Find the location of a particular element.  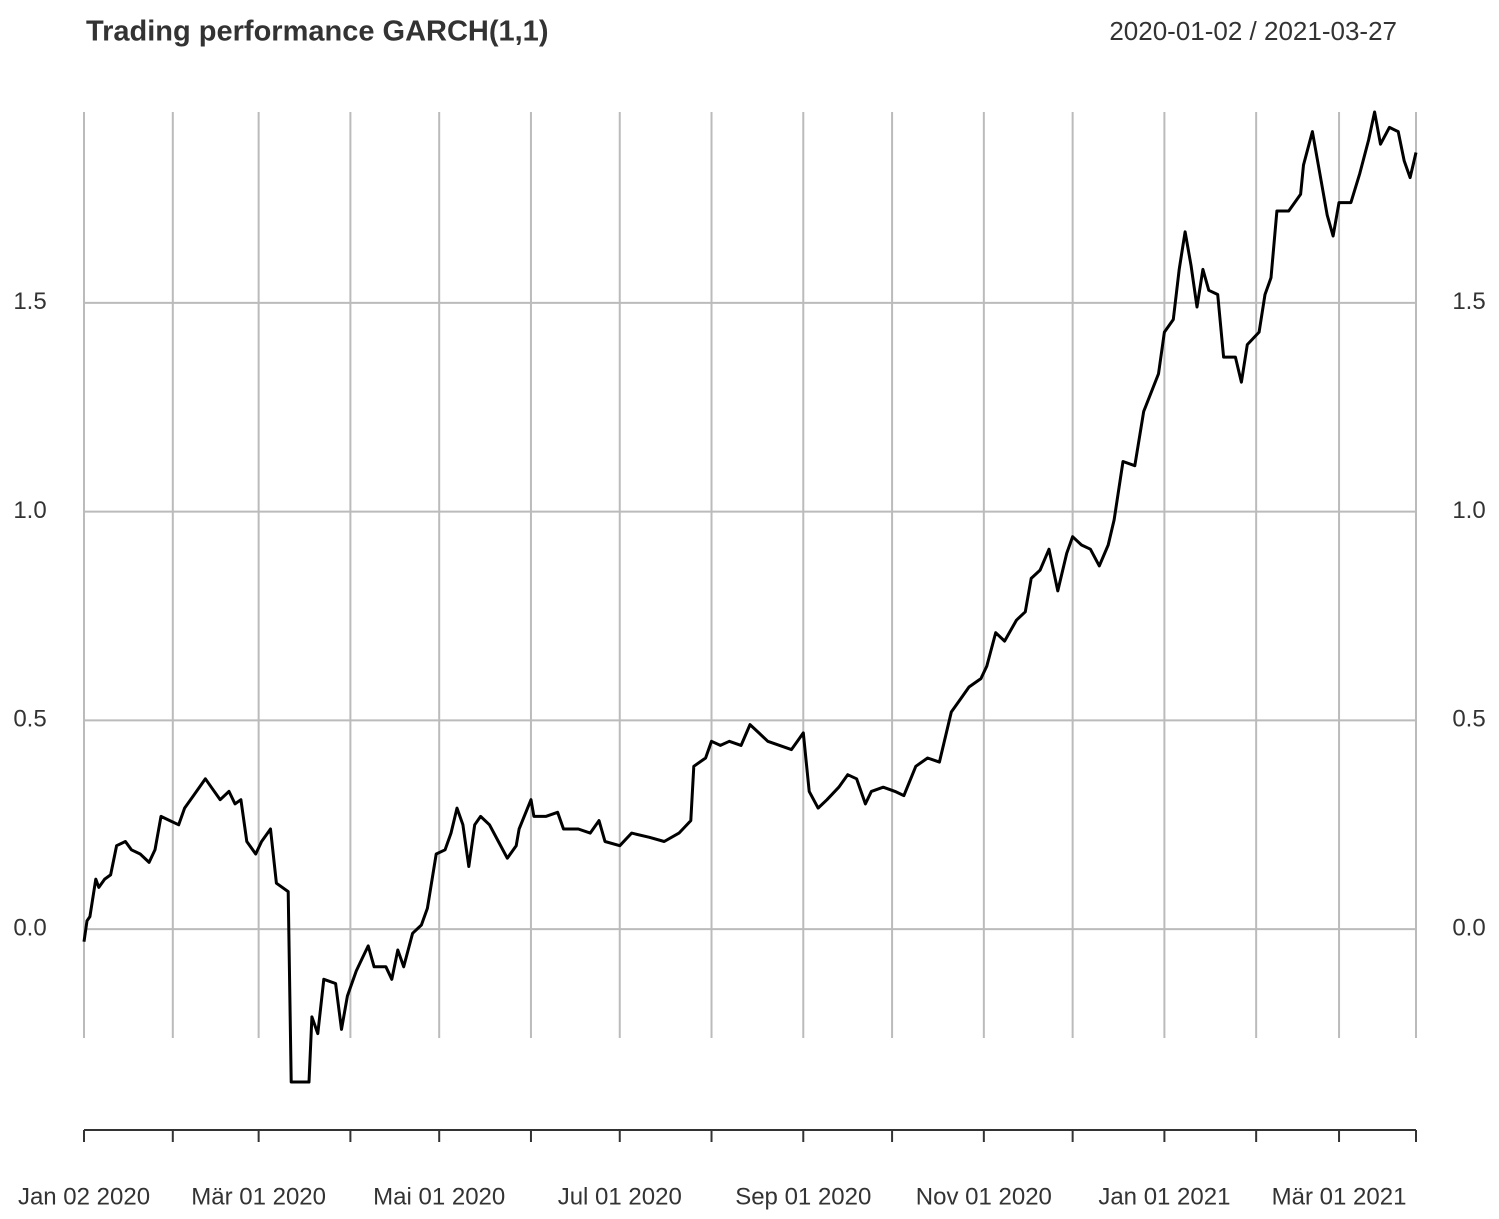

x-tick-label: Jul 01 2020 is located at coordinates (620, 1196).